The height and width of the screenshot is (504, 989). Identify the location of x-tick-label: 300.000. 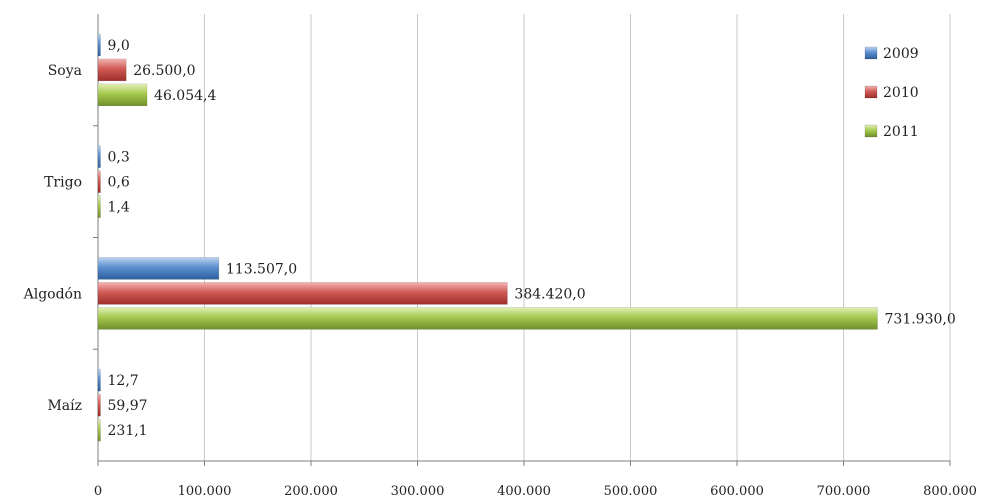
(418, 491).